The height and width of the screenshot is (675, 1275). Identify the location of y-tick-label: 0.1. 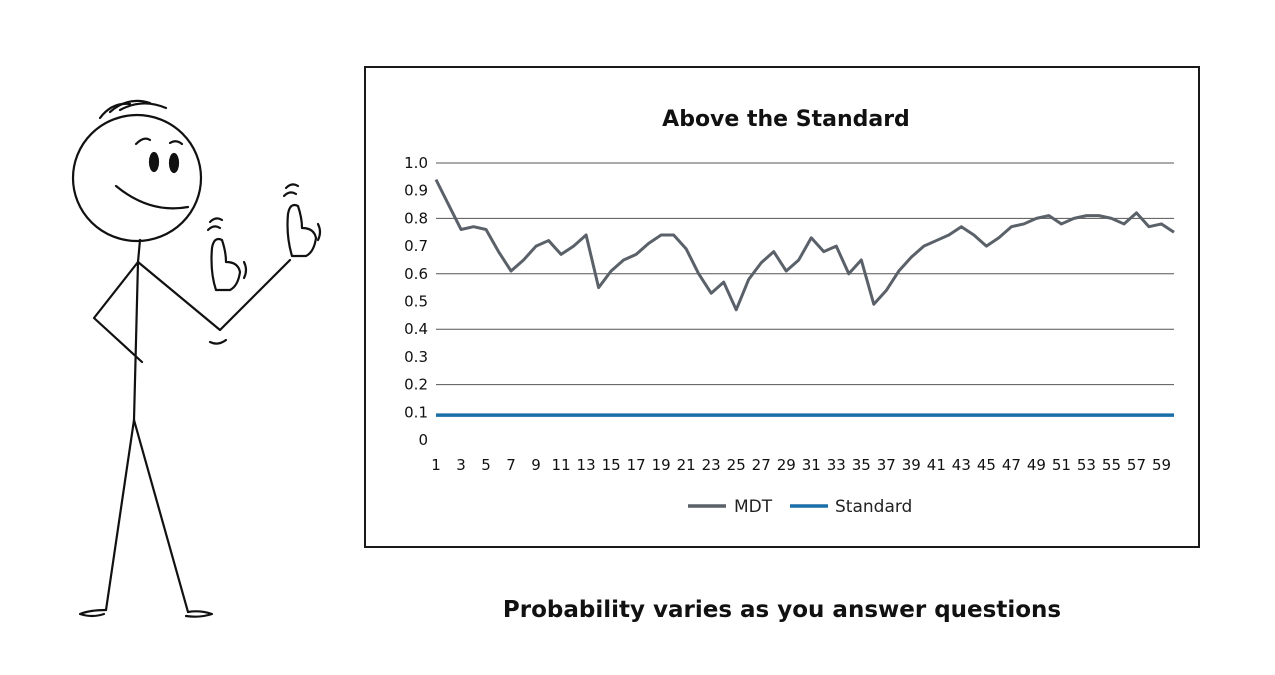
(416, 412).